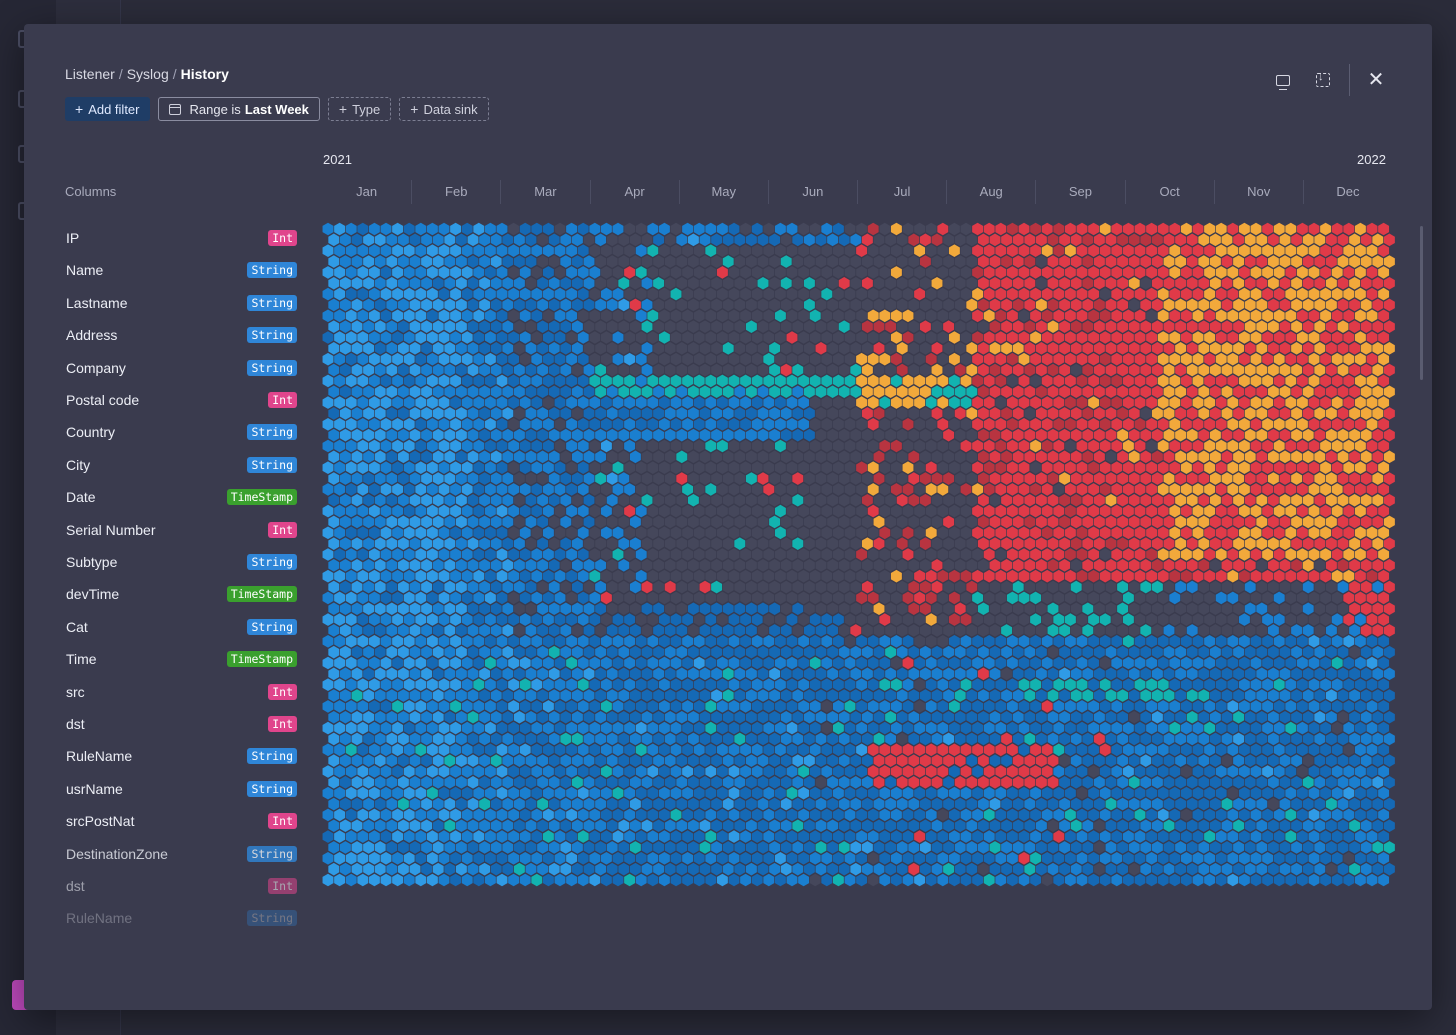  Describe the element at coordinates (181, 659) in the screenshot. I see `column-row: Time TimeStamp` at that location.